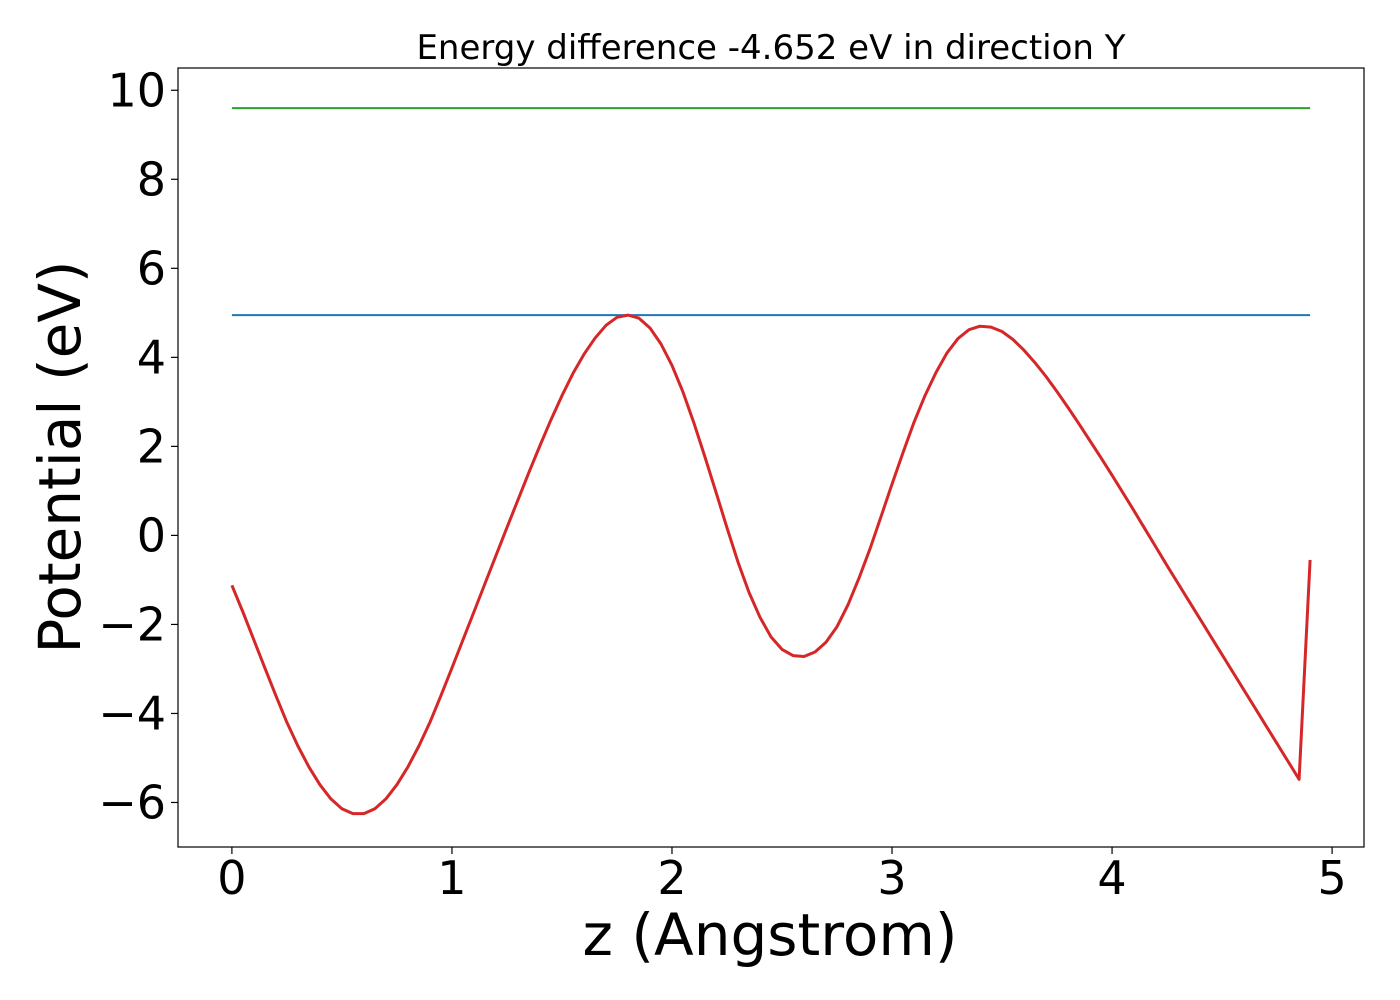 This screenshot has width=1400, height=1000. What do you see at coordinates (151, 535) in the screenshot?
I see `y-tick-label: 0` at bounding box center [151, 535].